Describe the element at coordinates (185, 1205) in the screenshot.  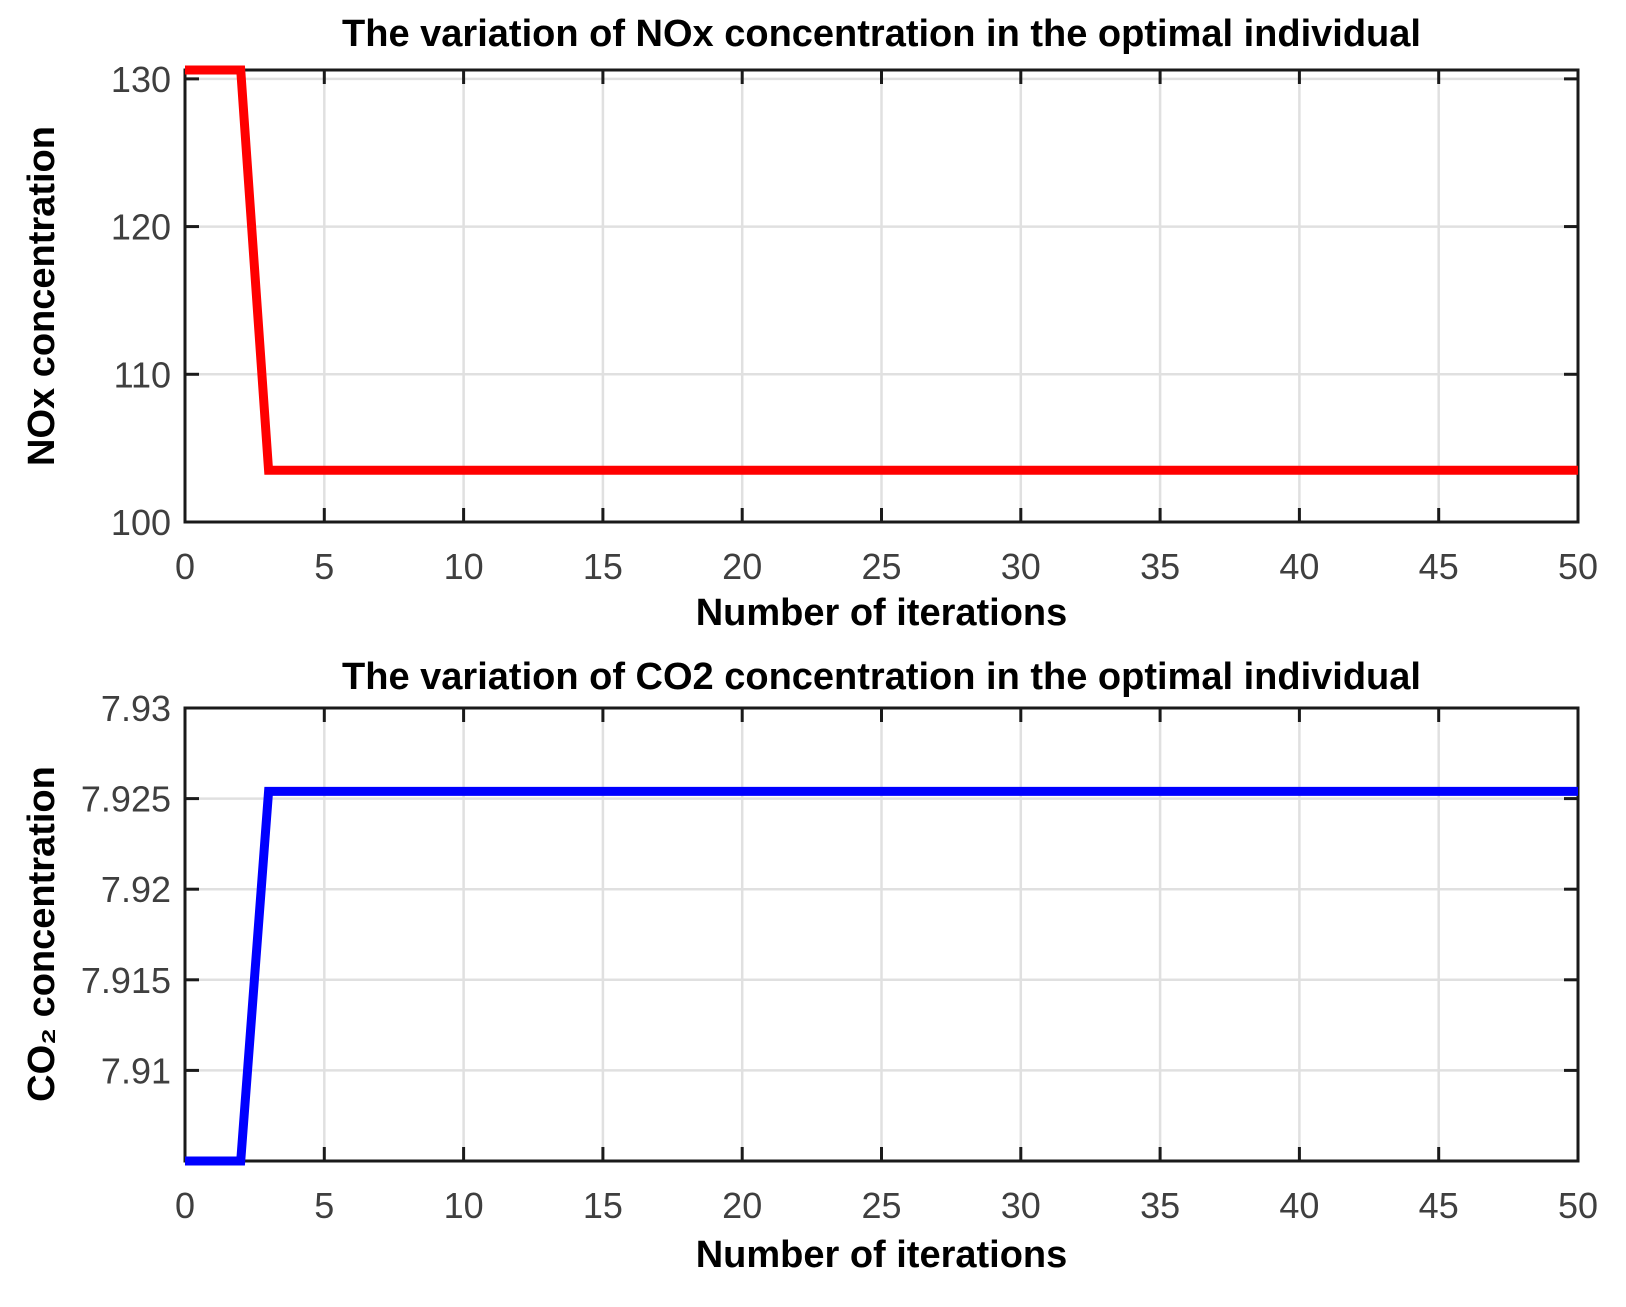
I see `co2-x-tick-label: 0` at that location.